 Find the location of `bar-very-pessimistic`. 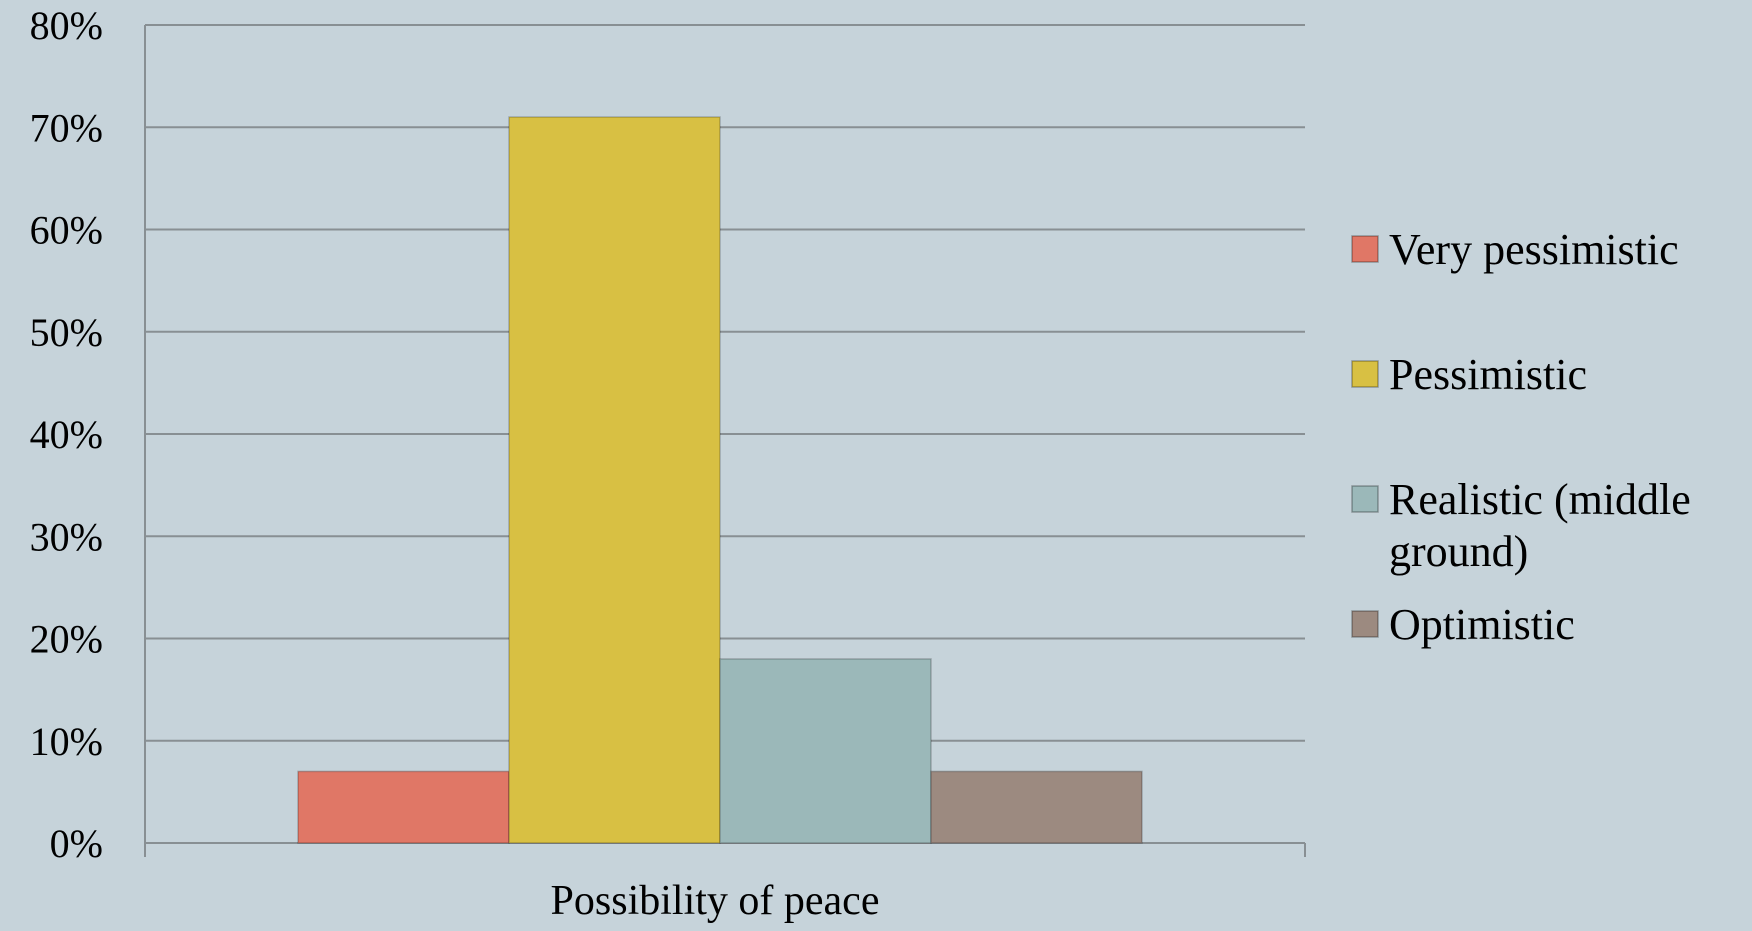

bar-very-pessimistic is located at coordinates (403, 807).